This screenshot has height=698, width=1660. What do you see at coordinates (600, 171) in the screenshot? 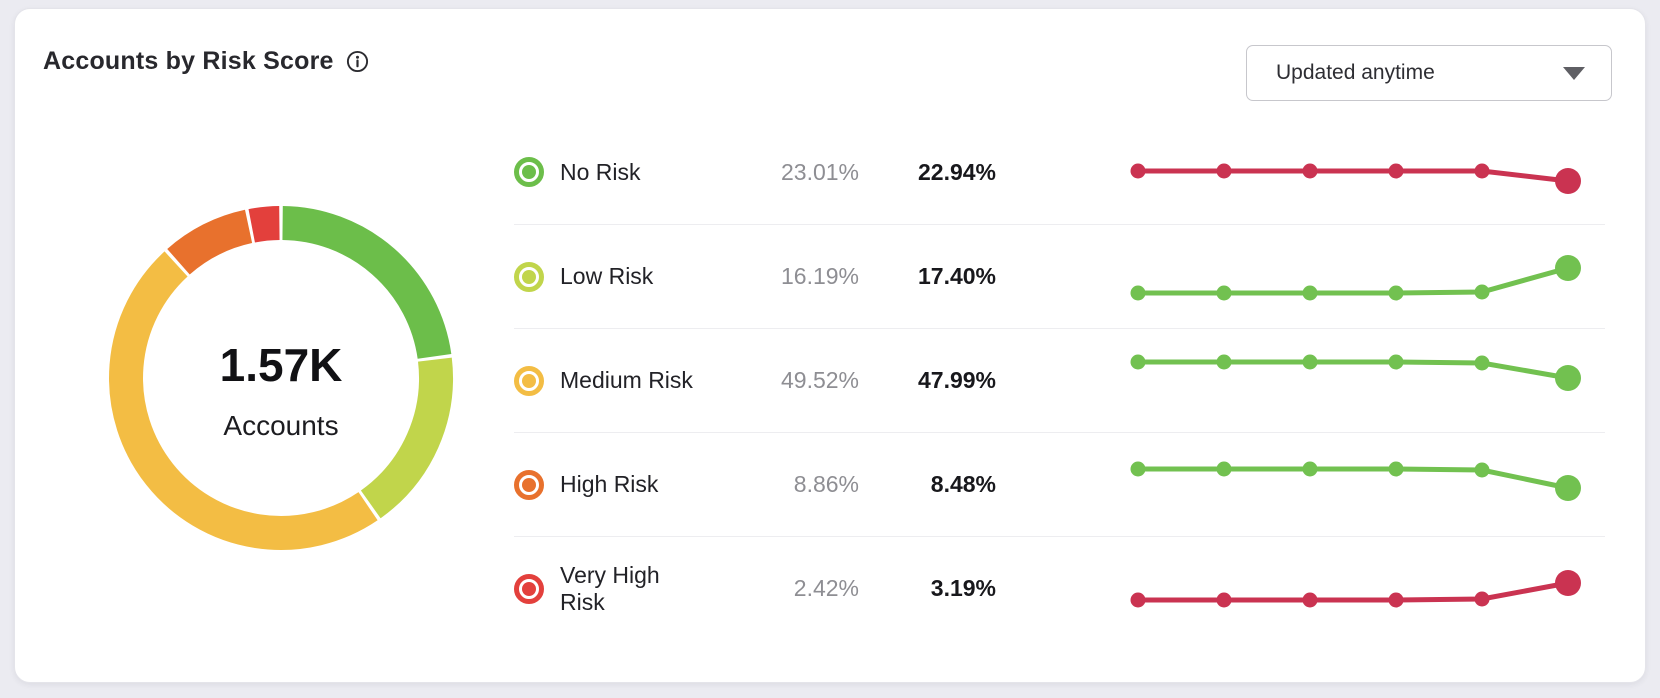
I see `risk-label: No Risk` at bounding box center [600, 171].